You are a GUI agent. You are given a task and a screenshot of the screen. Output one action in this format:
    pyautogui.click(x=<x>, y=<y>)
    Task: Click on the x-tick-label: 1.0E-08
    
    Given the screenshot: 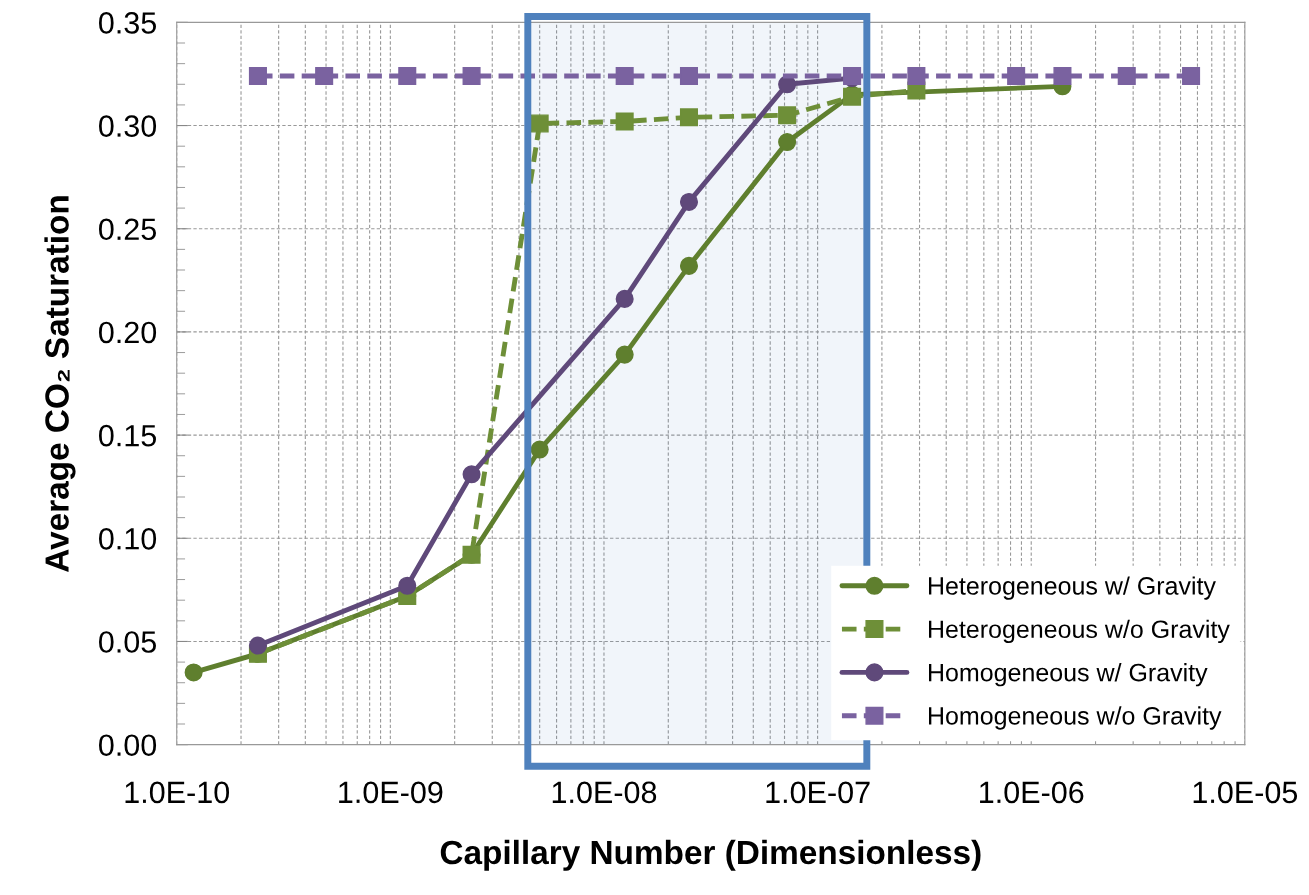 What is the action you would take?
    pyautogui.click(x=604, y=792)
    